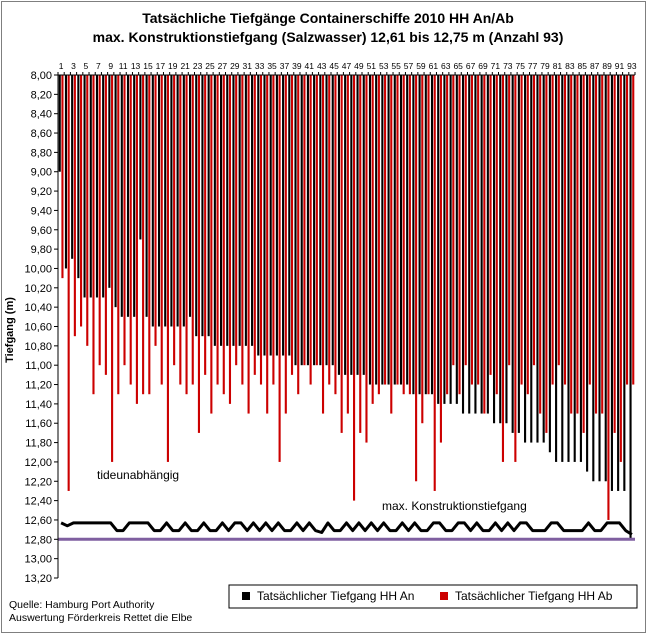  Describe the element at coordinates (73, 66) in the screenshot. I see `x-tick-label: 3` at that location.